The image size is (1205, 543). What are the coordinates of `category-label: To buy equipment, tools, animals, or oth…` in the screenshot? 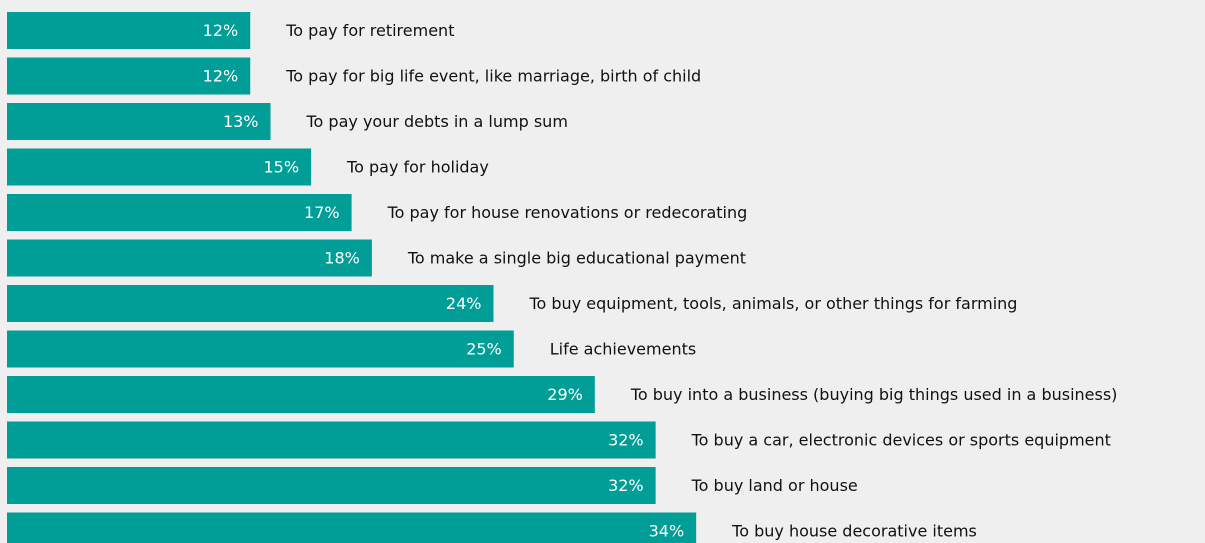 It's located at (772, 303).